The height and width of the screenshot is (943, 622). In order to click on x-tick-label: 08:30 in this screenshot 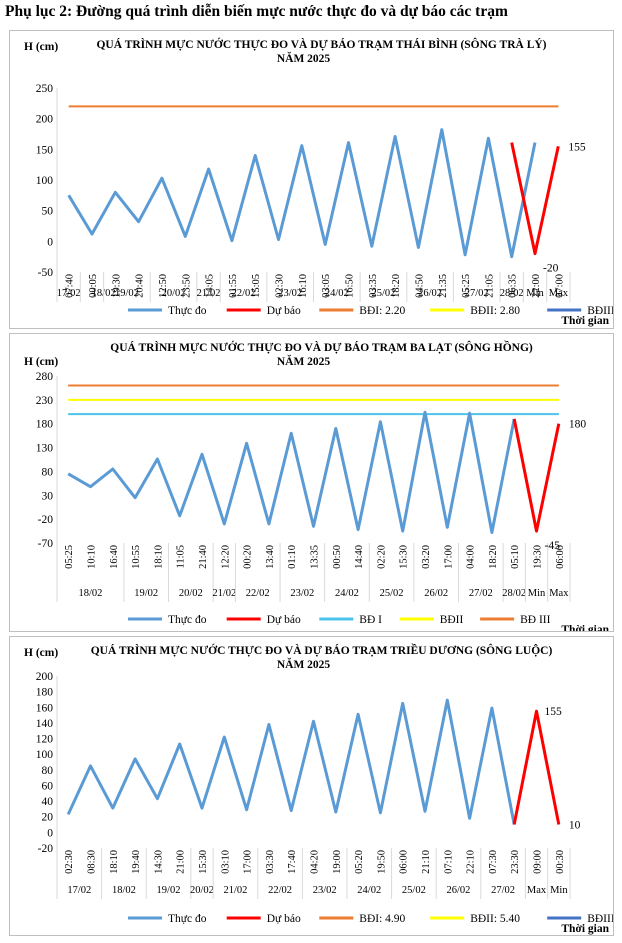, I will do `click(91, 862)`.